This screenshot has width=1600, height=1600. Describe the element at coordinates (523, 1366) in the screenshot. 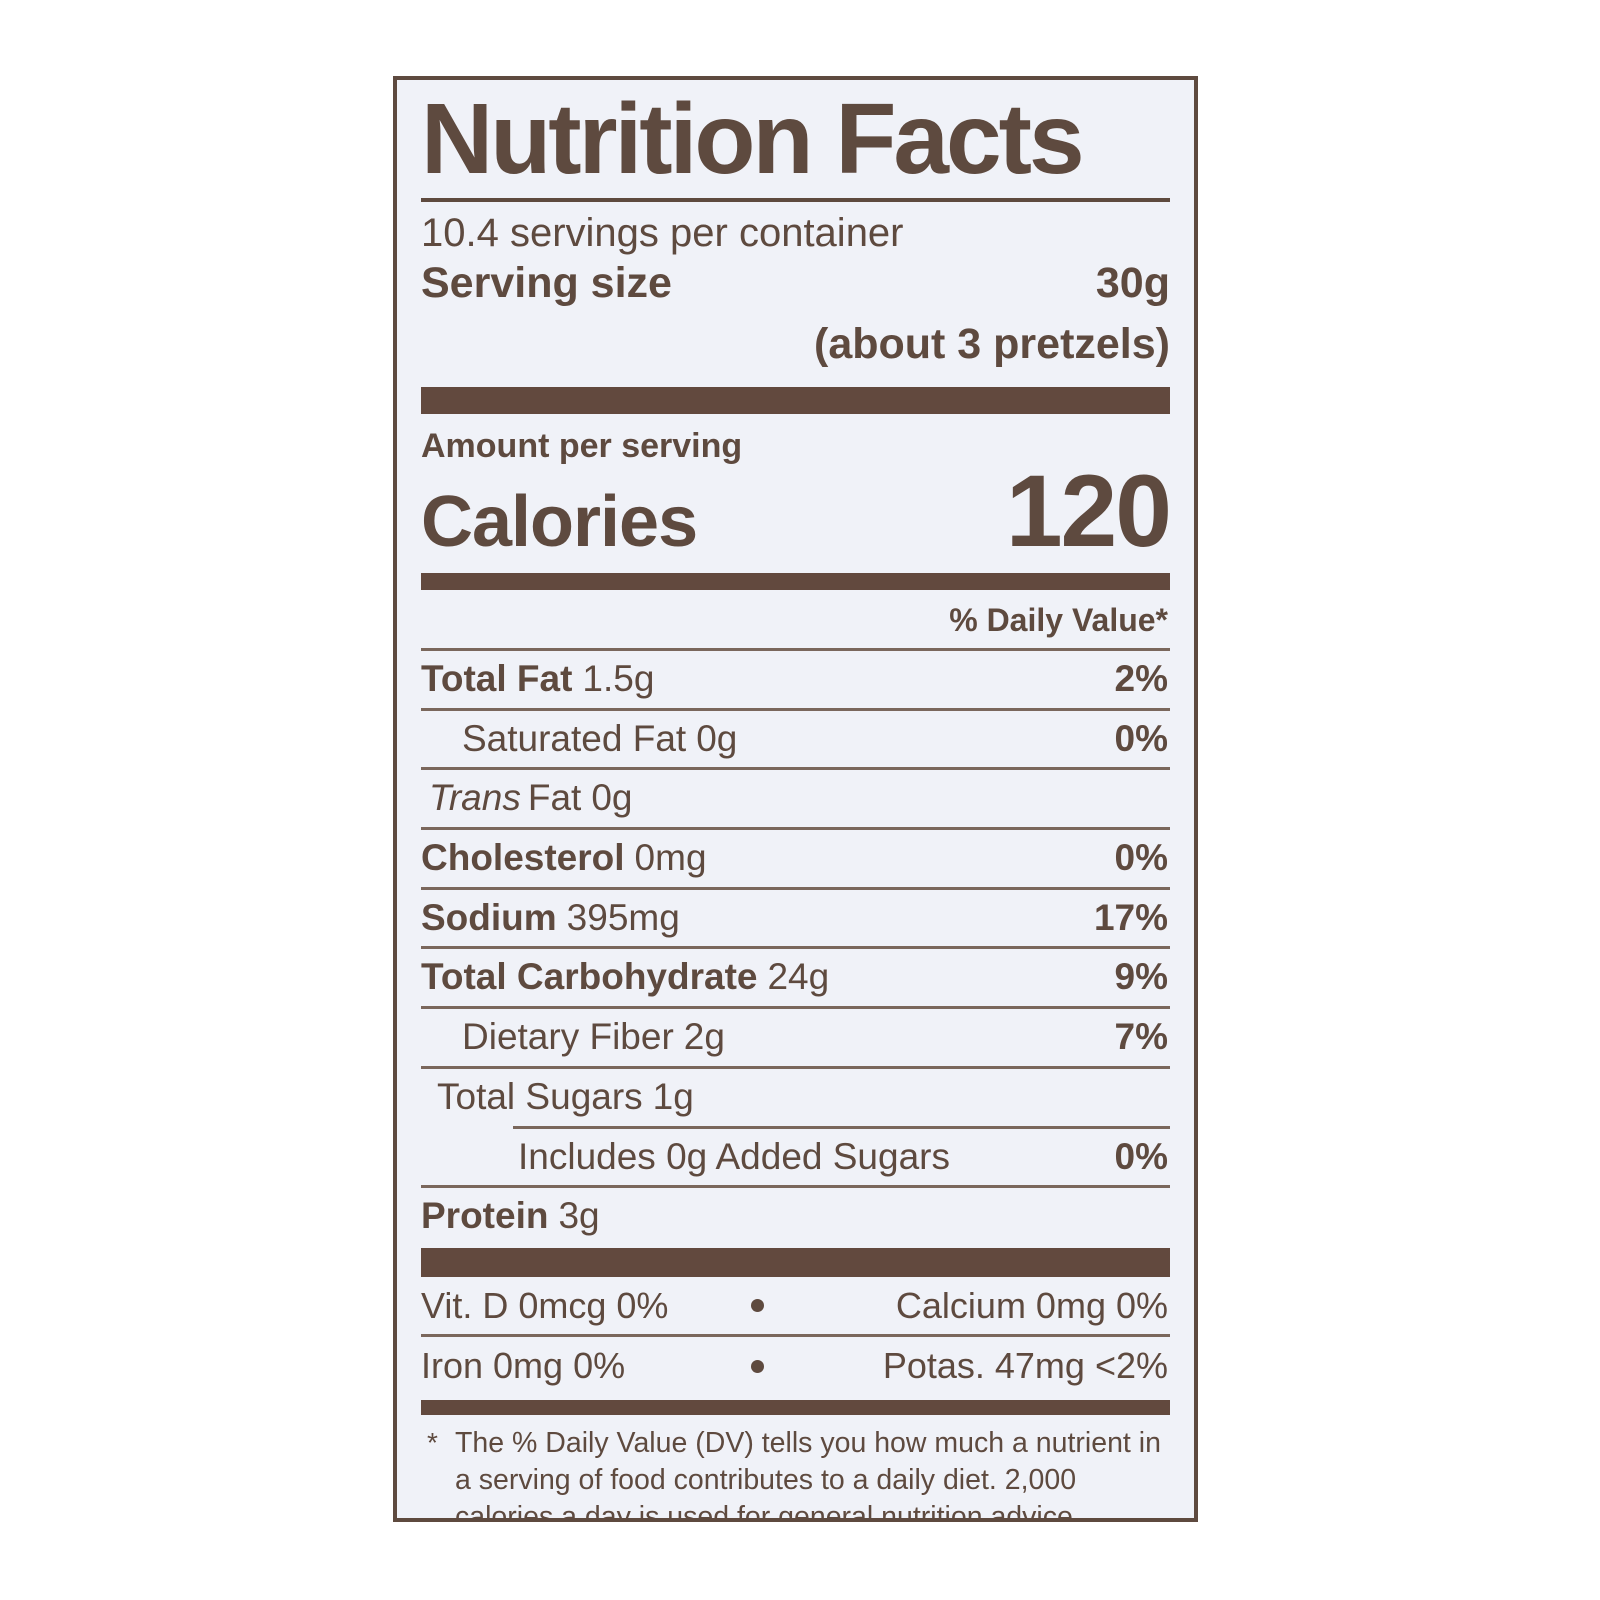

I see `iron-value: Iron 0mg 0%` at that location.